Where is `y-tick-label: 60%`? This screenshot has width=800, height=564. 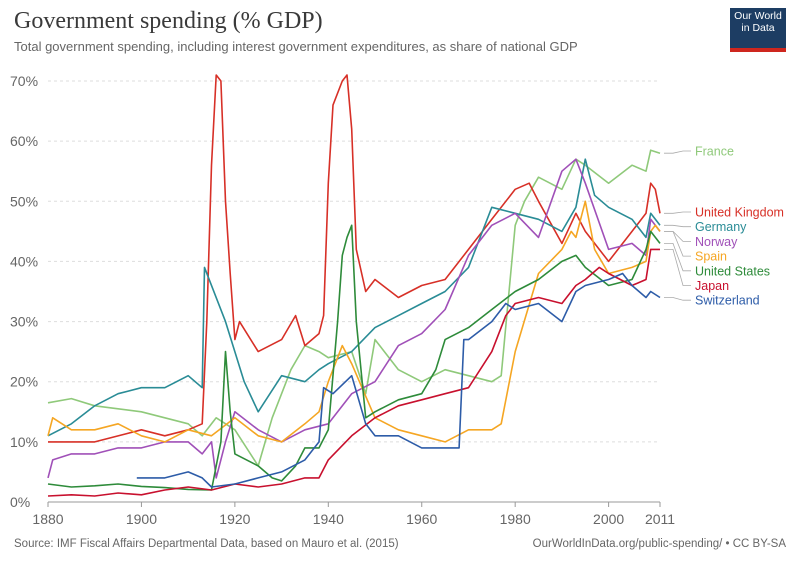
y-tick-label: 60% is located at coordinates (24, 141).